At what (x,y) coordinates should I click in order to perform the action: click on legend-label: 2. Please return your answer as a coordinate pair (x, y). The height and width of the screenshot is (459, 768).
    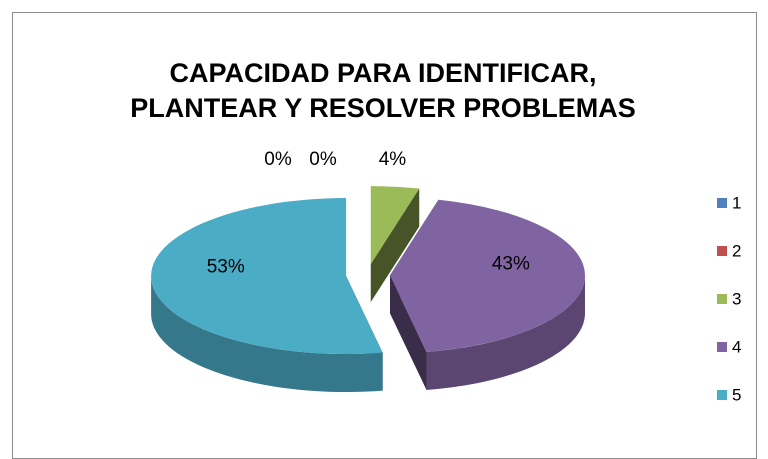
    Looking at the image, I should click on (736, 250).